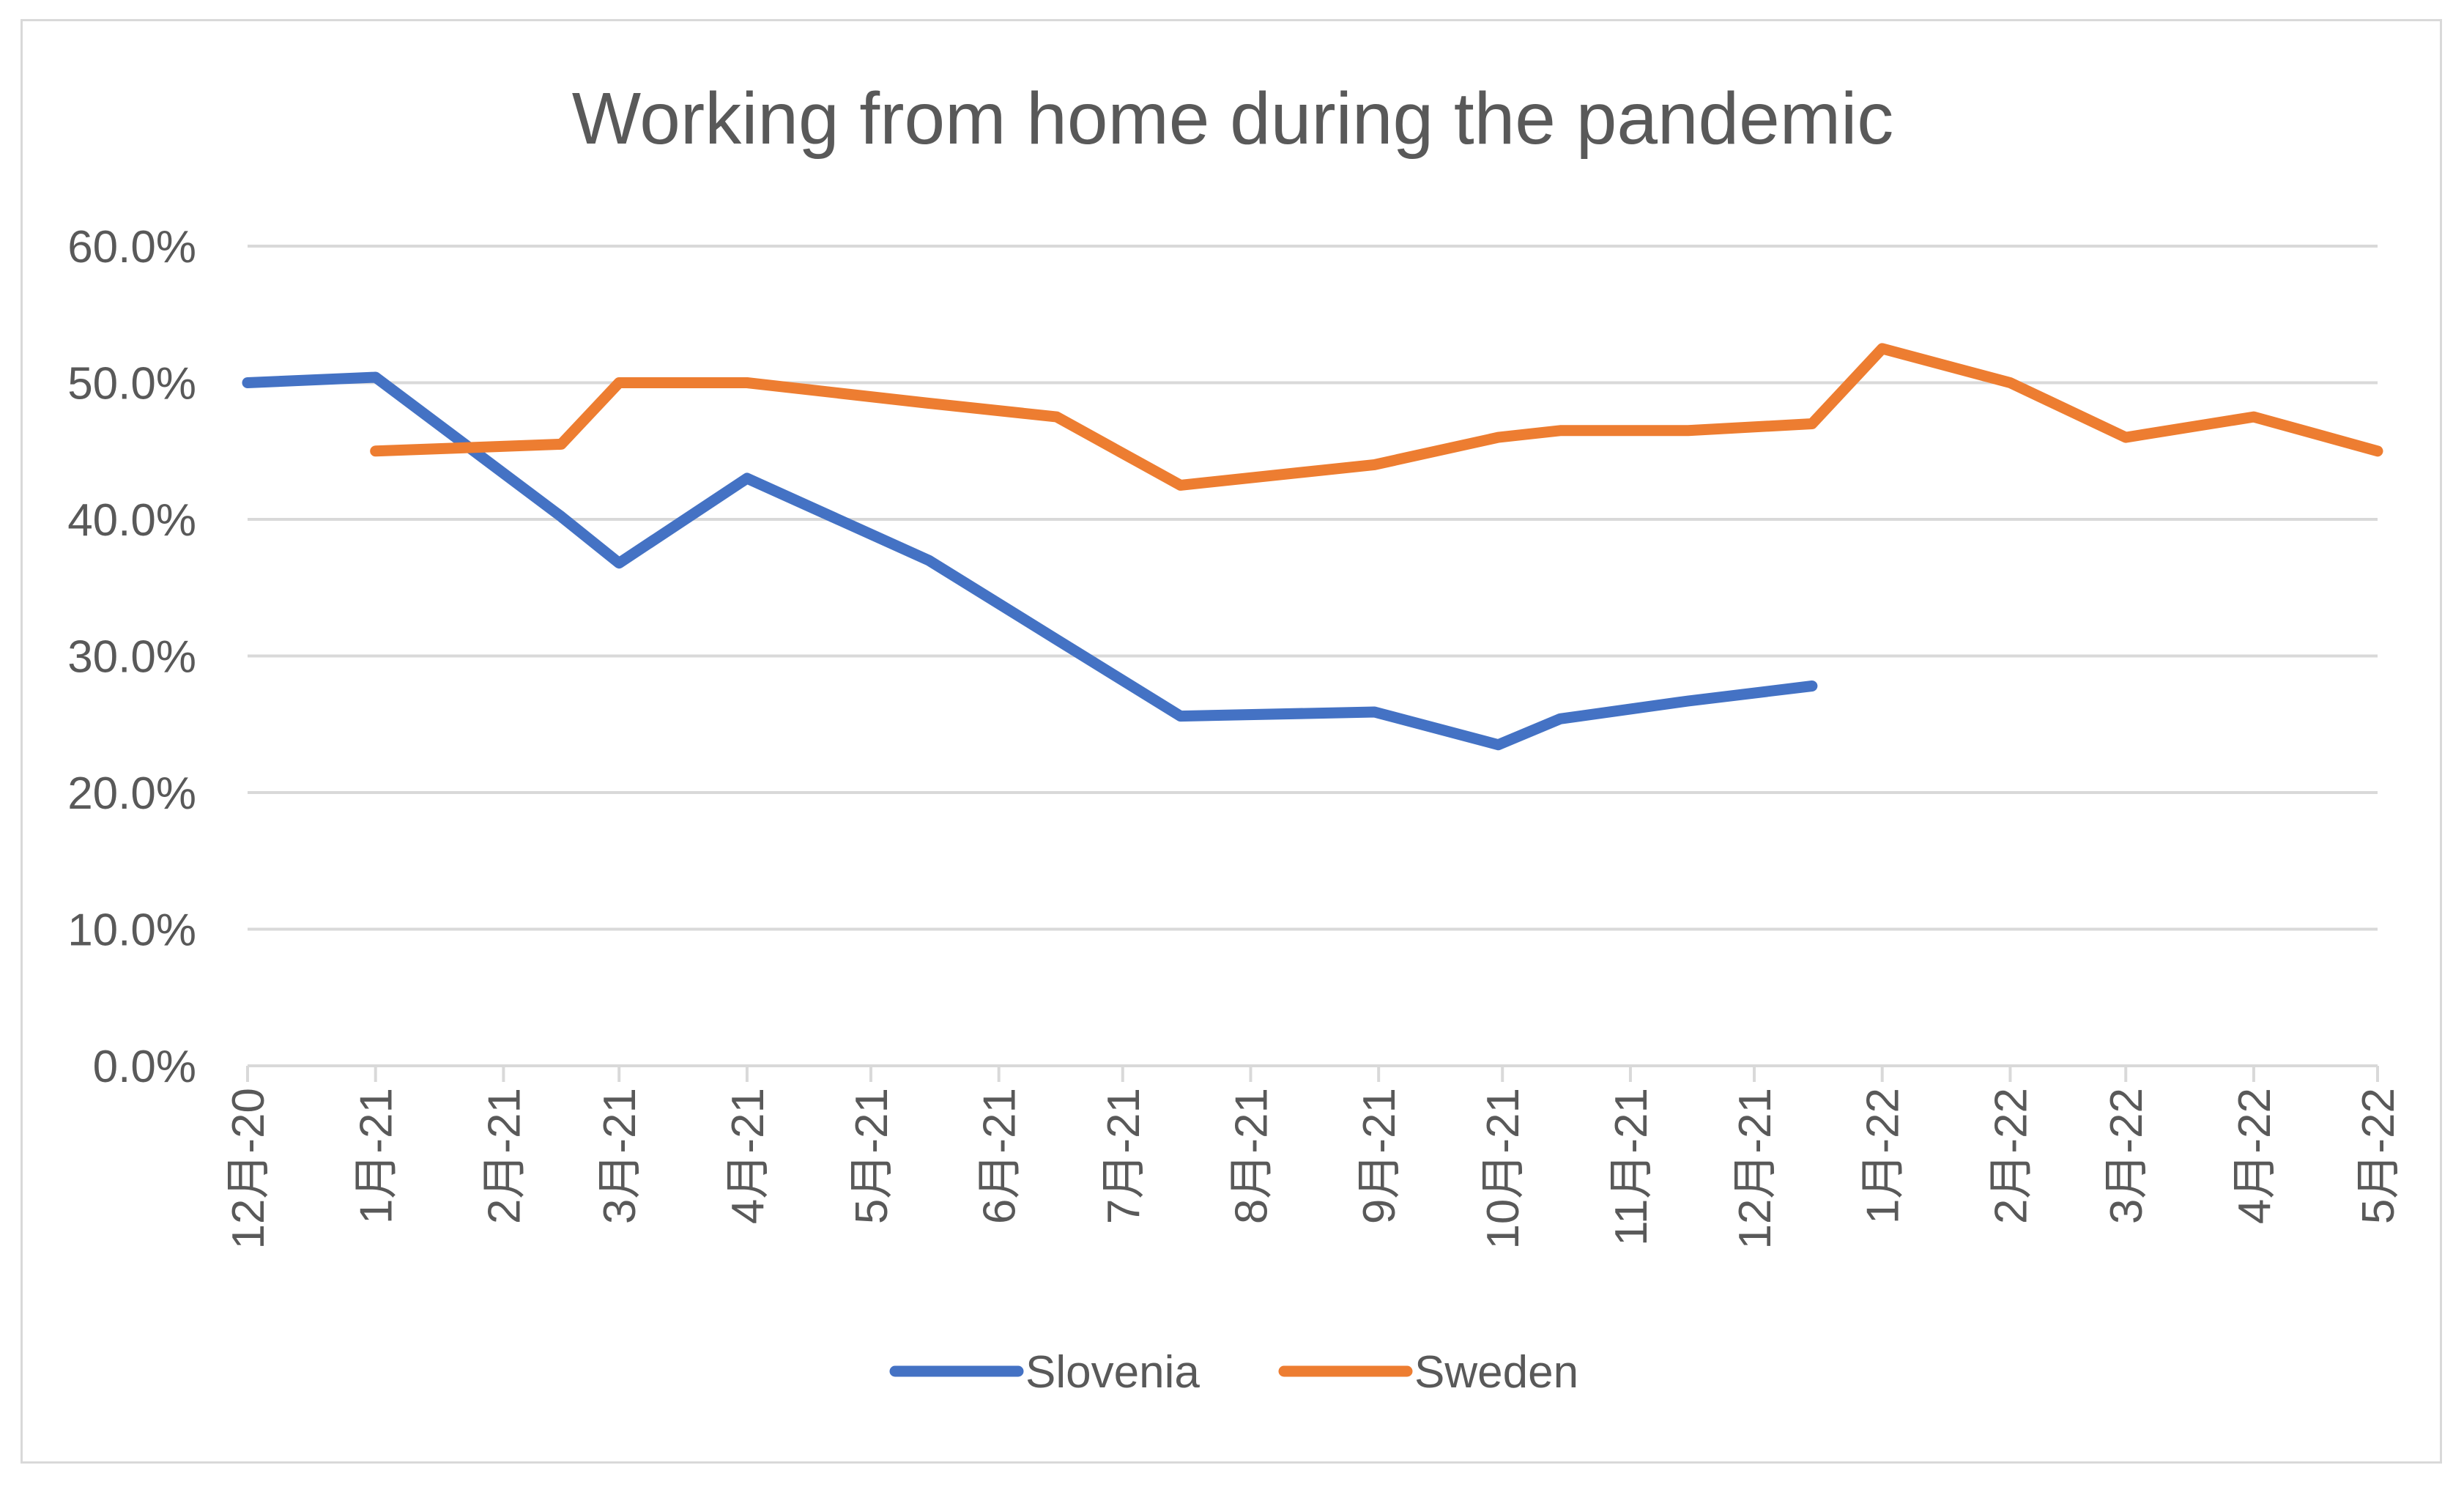 Image resolution: width=2464 pixels, height=1487 pixels. I want to click on x-tick-label: 1月-22, so click(1883, 1156).